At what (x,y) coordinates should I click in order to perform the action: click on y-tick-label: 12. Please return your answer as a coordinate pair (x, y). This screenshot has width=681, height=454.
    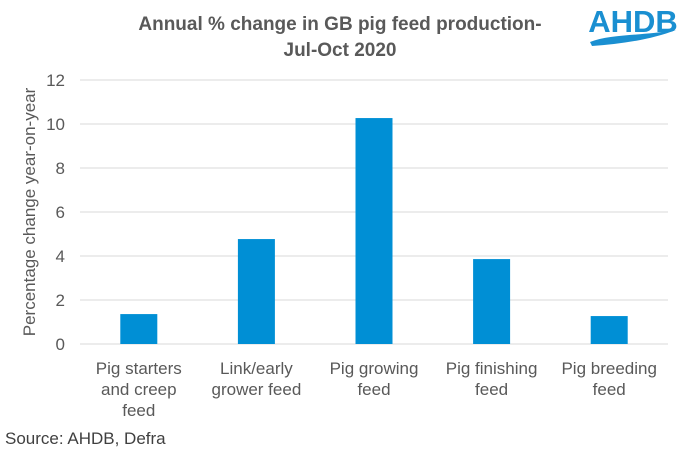
    Looking at the image, I should click on (55, 80).